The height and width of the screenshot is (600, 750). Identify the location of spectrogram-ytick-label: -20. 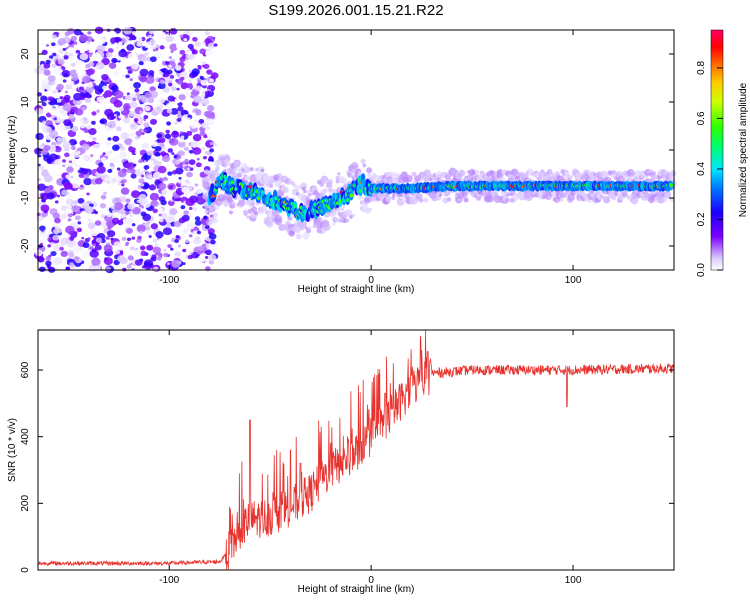
(25, 245).